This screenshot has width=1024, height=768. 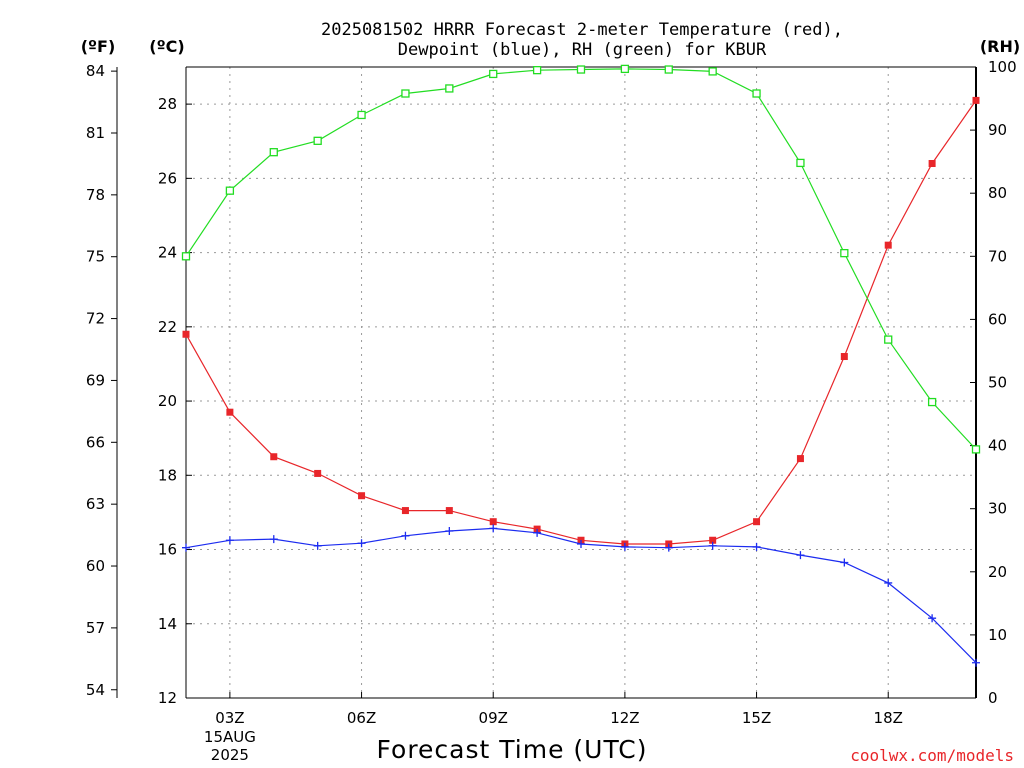 What do you see at coordinates (167, 475) in the screenshot?
I see `celsius-tick-label: 18` at bounding box center [167, 475].